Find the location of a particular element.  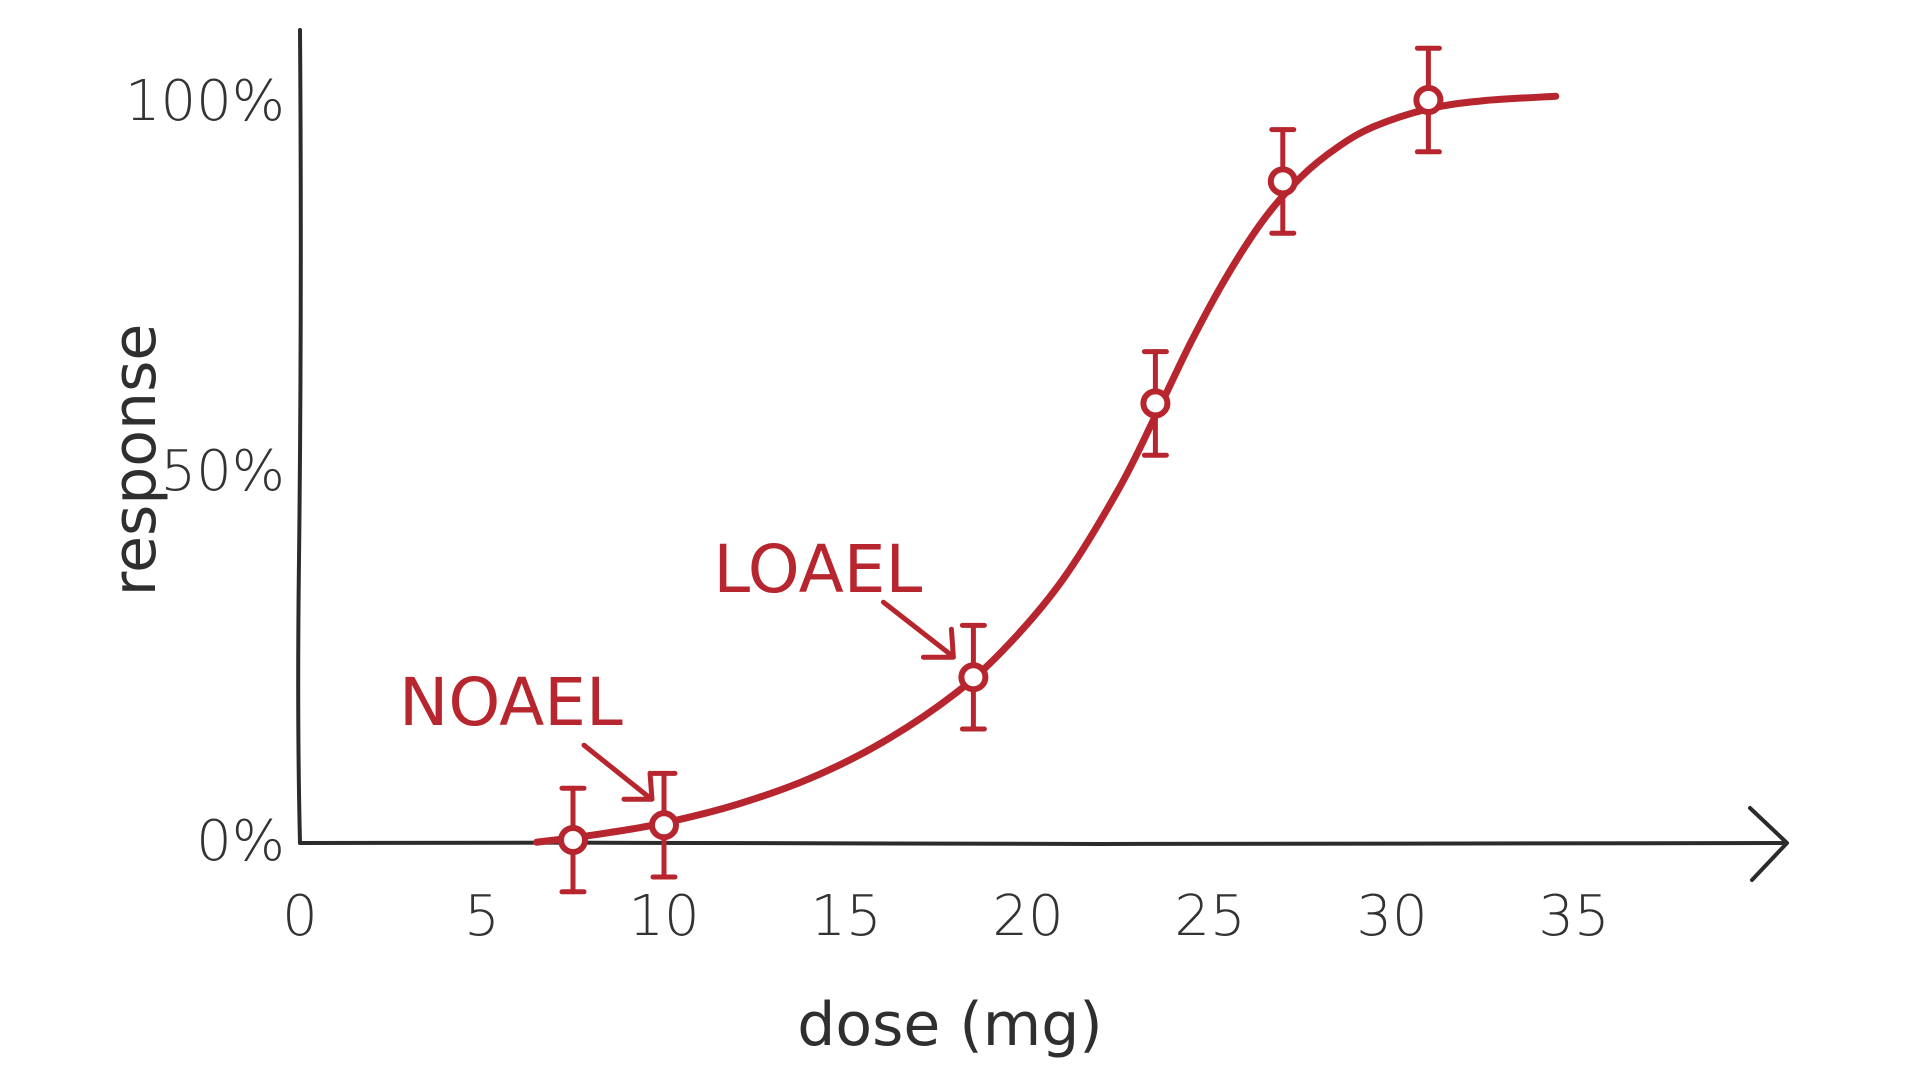

x-axis-line is located at coordinates (1042, 843).